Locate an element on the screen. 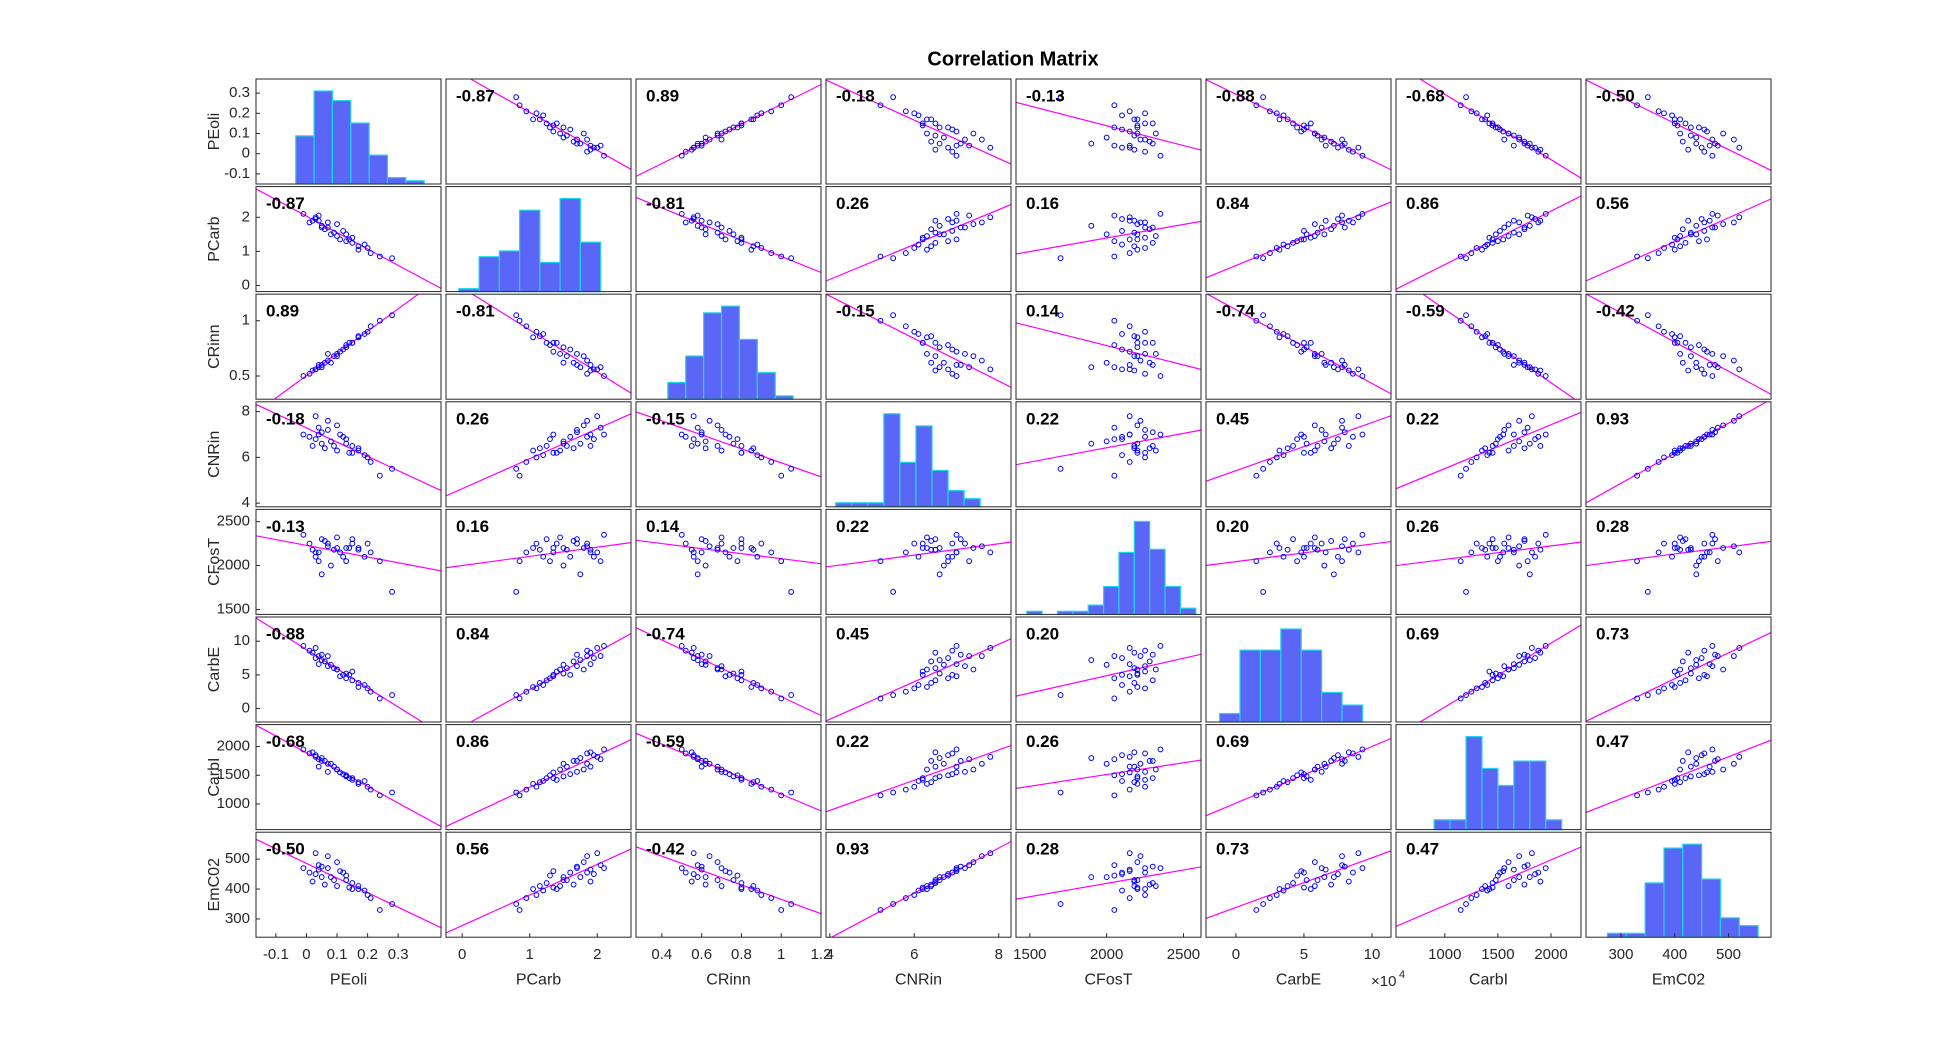 Image resolution: width=1953 pixels, height=1055 pixels. panel-frame is located at coordinates (1298, 777).